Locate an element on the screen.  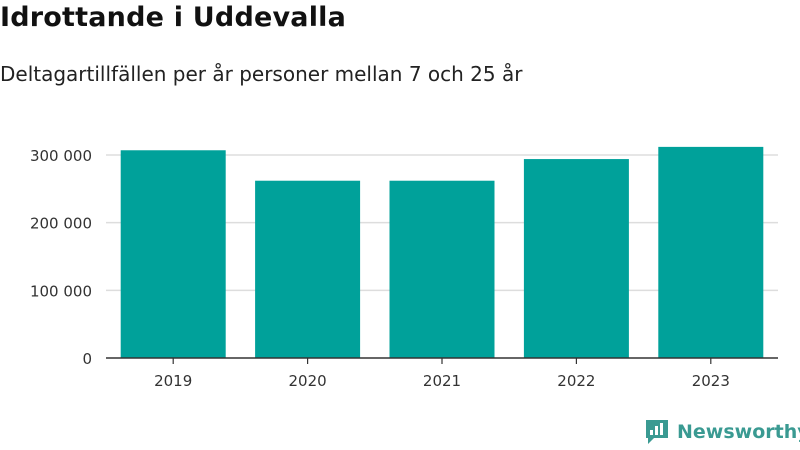
brand-logo: Newsworthy is located at coordinates (722, 432).